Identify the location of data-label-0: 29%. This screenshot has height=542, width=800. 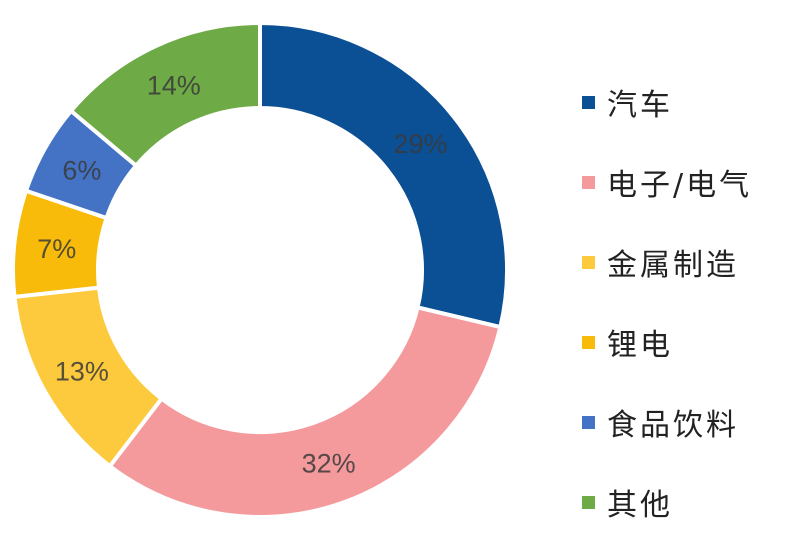
(420, 144).